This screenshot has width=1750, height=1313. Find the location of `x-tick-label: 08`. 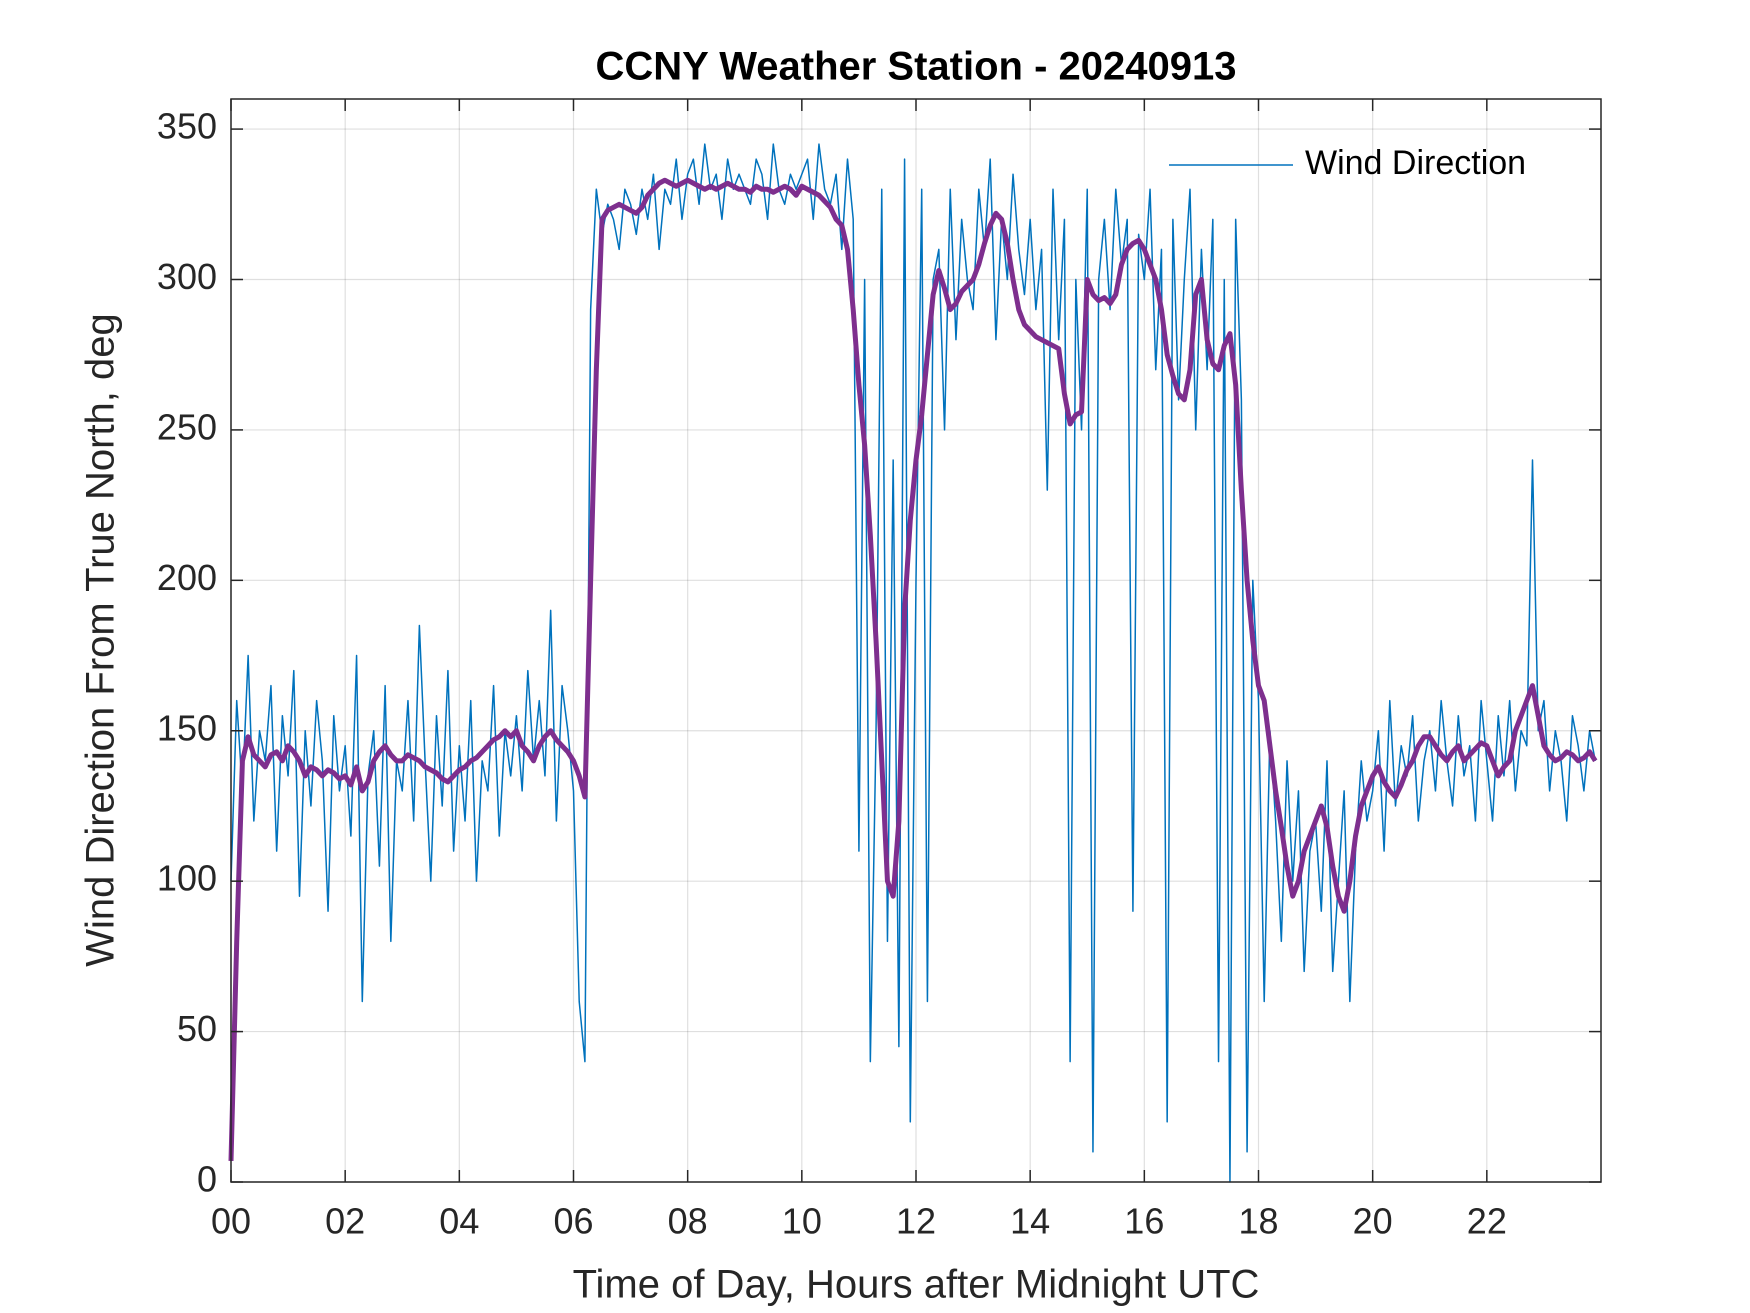

x-tick-label: 08 is located at coordinates (688, 1221).